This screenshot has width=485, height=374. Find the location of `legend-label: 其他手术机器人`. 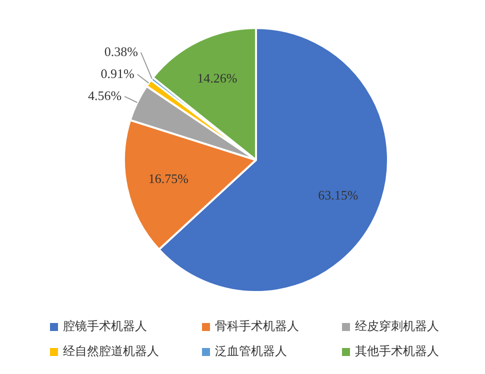

legend-label: 其他手术机器人 is located at coordinates (397, 351).